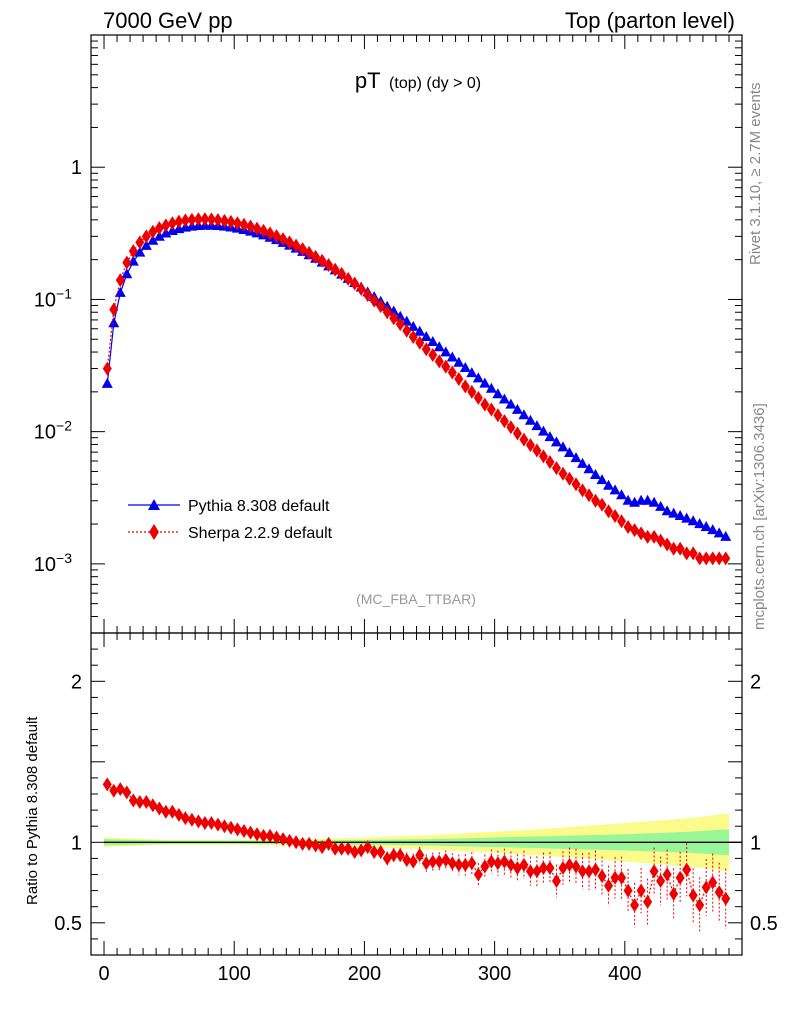 The height and width of the screenshot is (1024, 786). What do you see at coordinates (53, 563) in the screenshot?
I see `y-tick-label: 10−3` at bounding box center [53, 563].